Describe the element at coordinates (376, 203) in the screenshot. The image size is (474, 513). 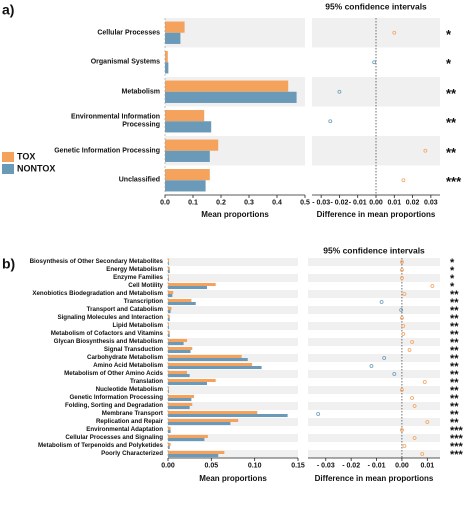
I see `x-tick-label: 0.00` at that location.